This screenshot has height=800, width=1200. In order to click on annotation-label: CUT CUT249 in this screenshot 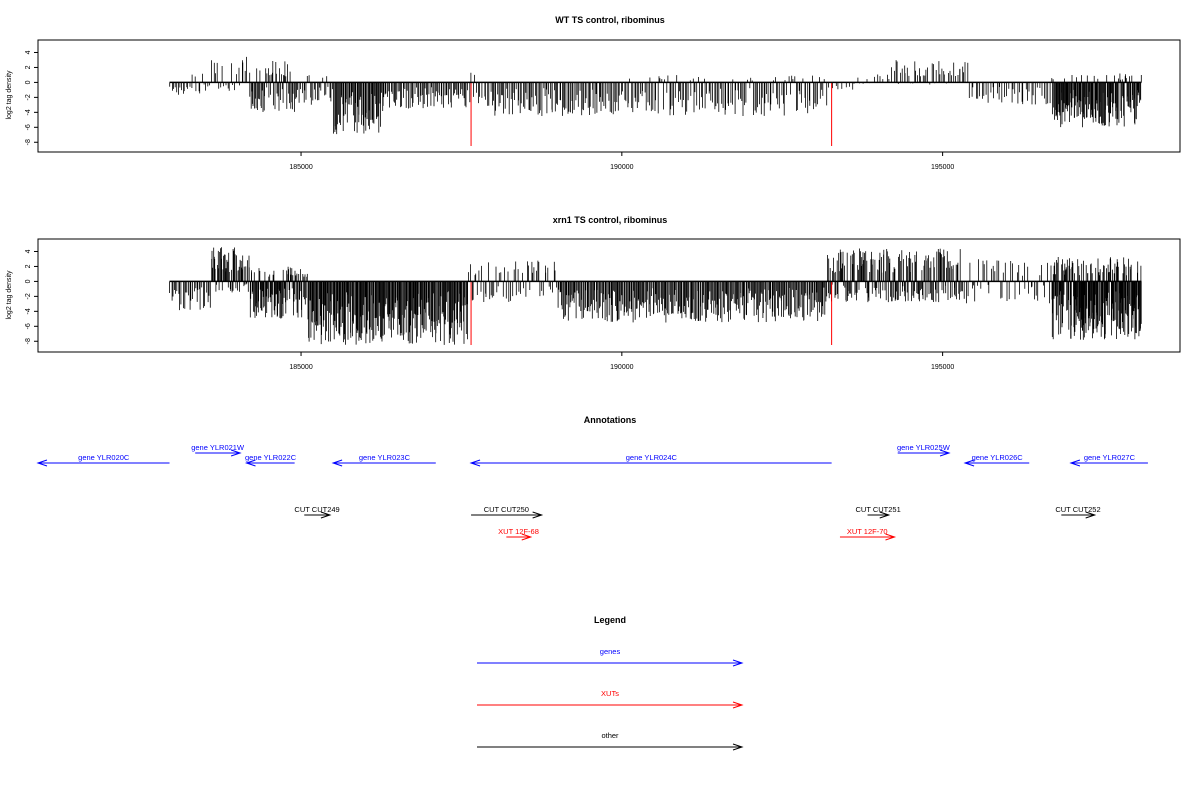, I will do `click(316, 509)`.